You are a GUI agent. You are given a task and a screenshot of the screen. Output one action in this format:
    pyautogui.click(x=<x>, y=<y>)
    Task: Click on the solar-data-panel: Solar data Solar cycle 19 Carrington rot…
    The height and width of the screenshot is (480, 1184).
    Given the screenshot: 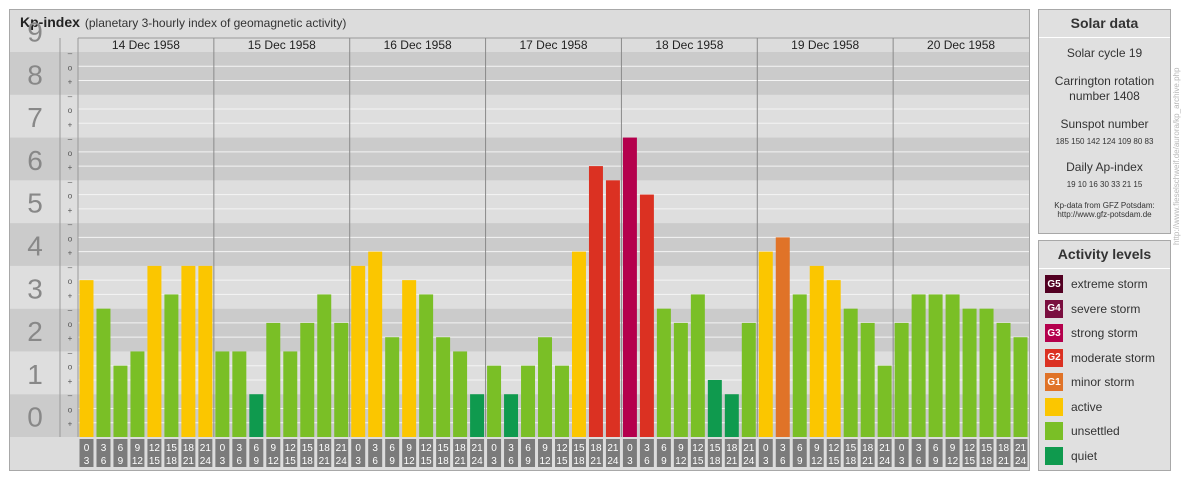 What is the action you would take?
    pyautogui.click(x=1104, y=121)
    